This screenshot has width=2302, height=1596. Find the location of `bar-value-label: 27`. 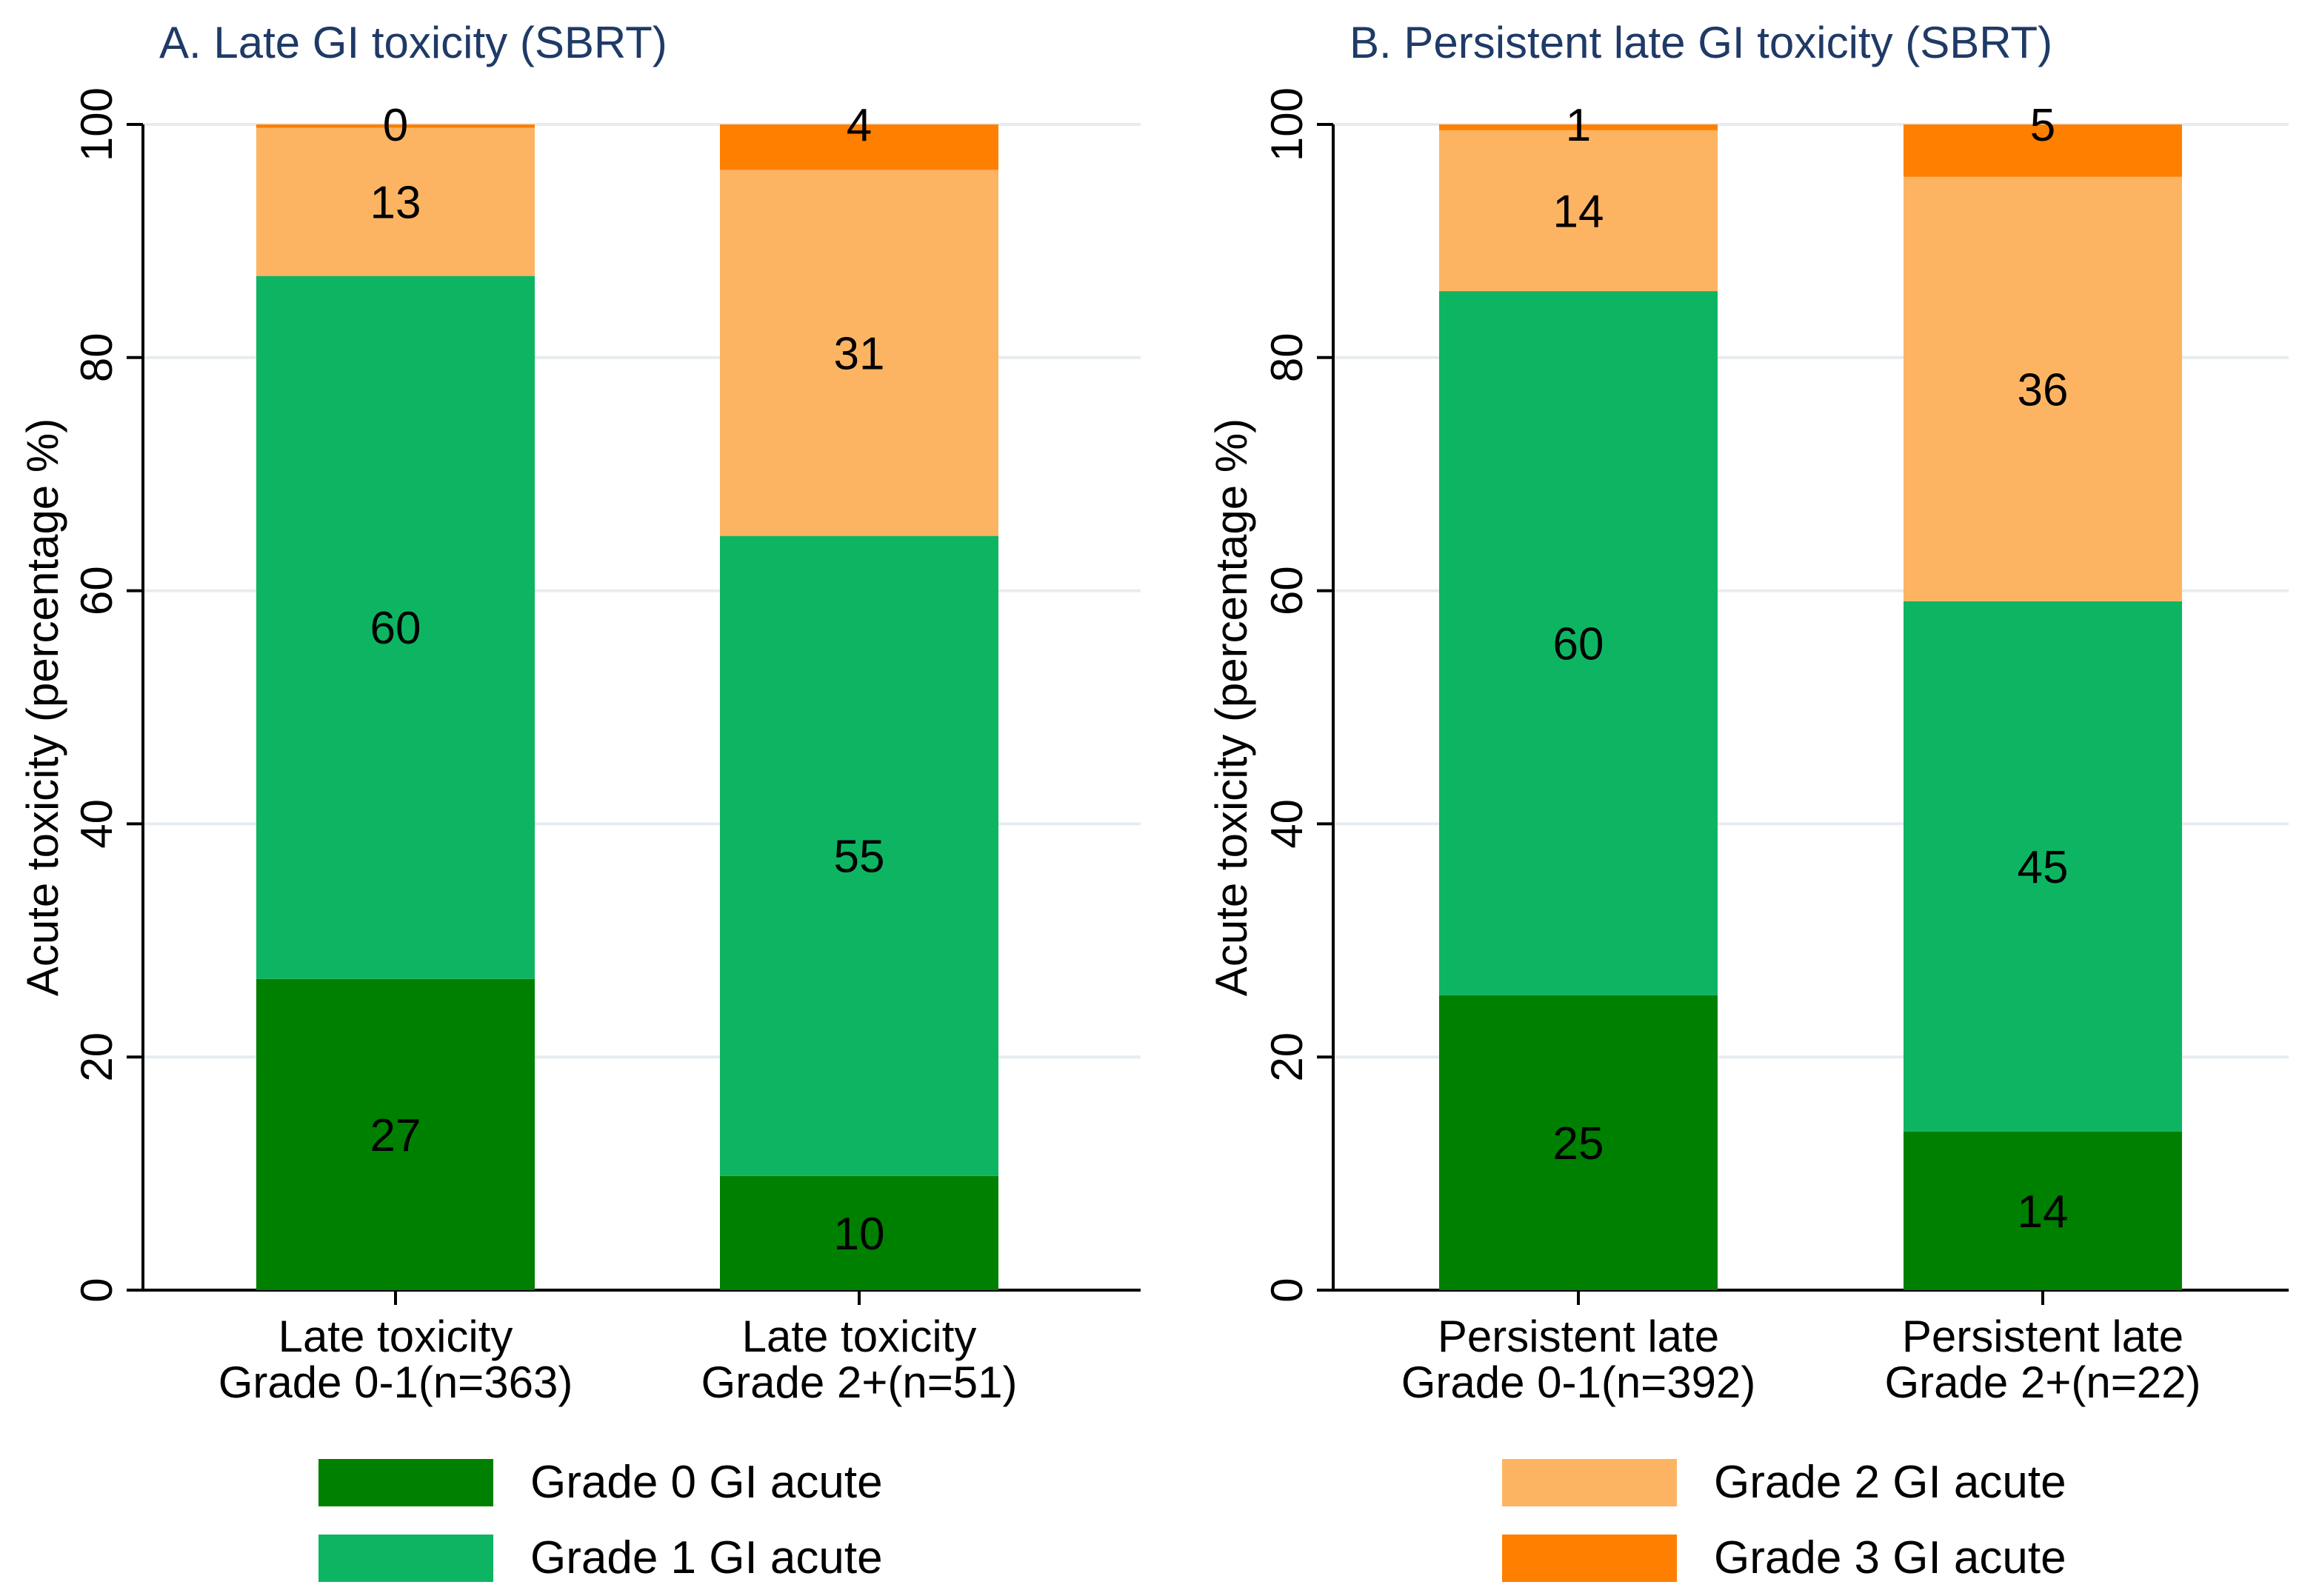

bar-value-label: 27 is located at coordinates (395, 1135).